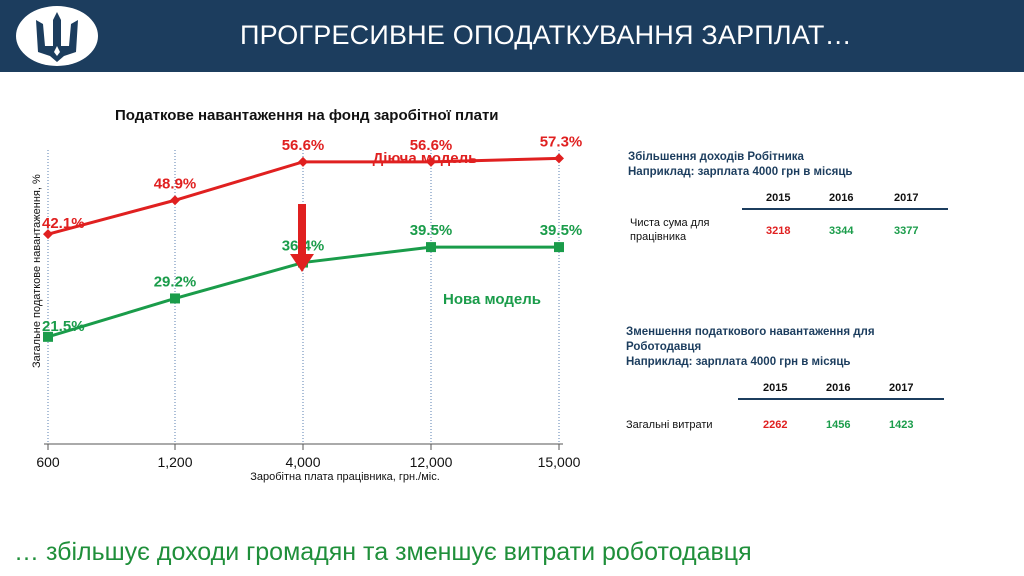  Describe the element at coordinates (561, 141) in the screenshot. I see `data-label: 57.3%` at that location.